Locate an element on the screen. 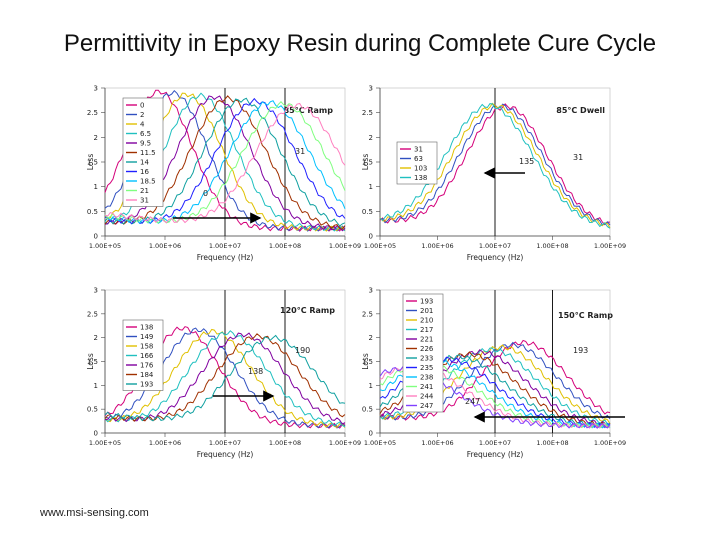  legend-label: 210 is located at coordinates (426, 321).